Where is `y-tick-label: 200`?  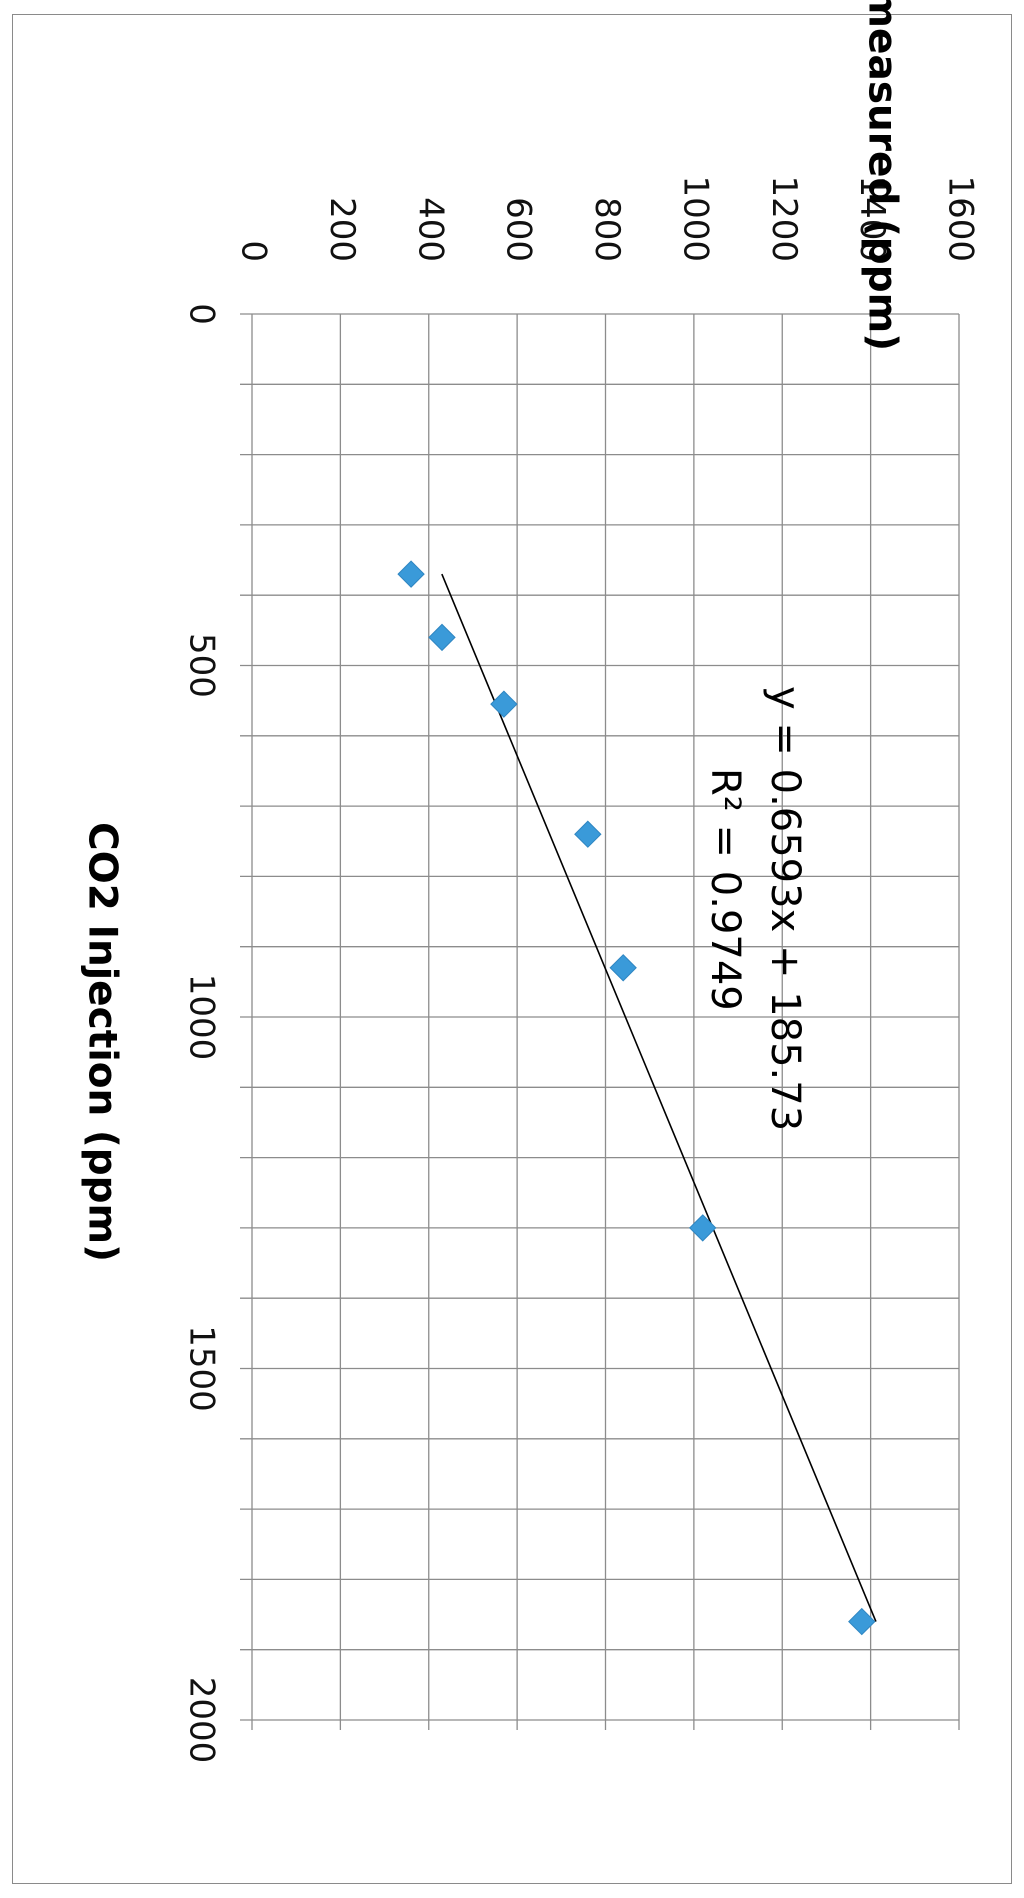
y-tick-label: 200 is located at coordinates (342, 229).